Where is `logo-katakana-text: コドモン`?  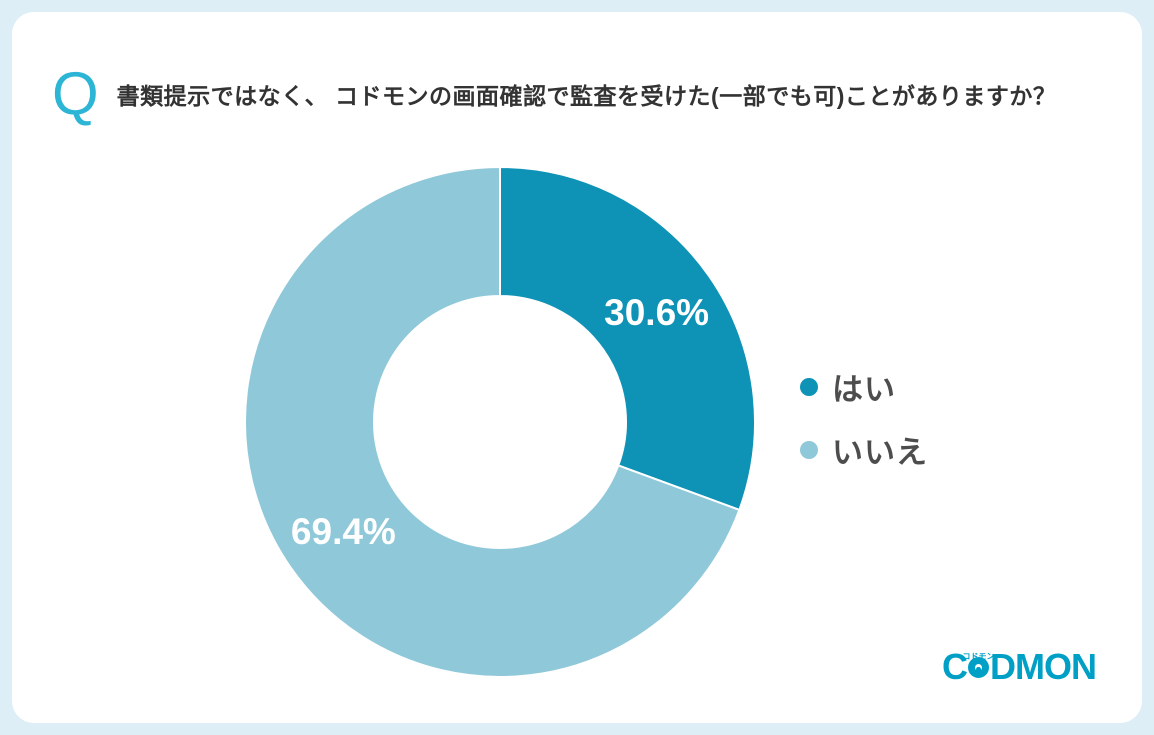 logo-katakana-text: コドモン is located at coordinates (978, 656).